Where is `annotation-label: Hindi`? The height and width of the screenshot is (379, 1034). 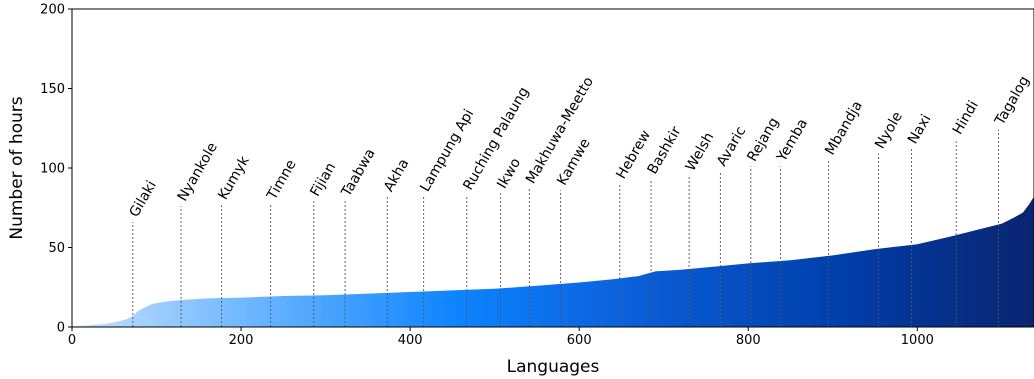
annotation-label: Hindi is located at coordinates (966, 117).